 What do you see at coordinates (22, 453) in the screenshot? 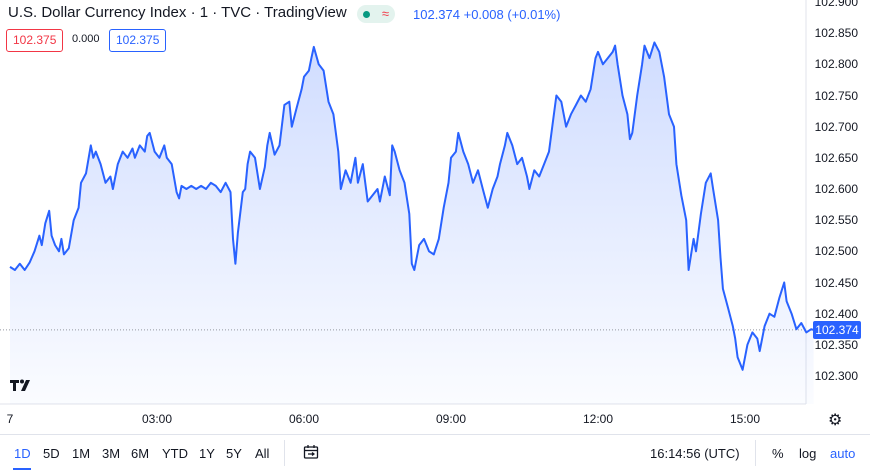
I see `range-1d: 1D` at bounding box center [22, 453].